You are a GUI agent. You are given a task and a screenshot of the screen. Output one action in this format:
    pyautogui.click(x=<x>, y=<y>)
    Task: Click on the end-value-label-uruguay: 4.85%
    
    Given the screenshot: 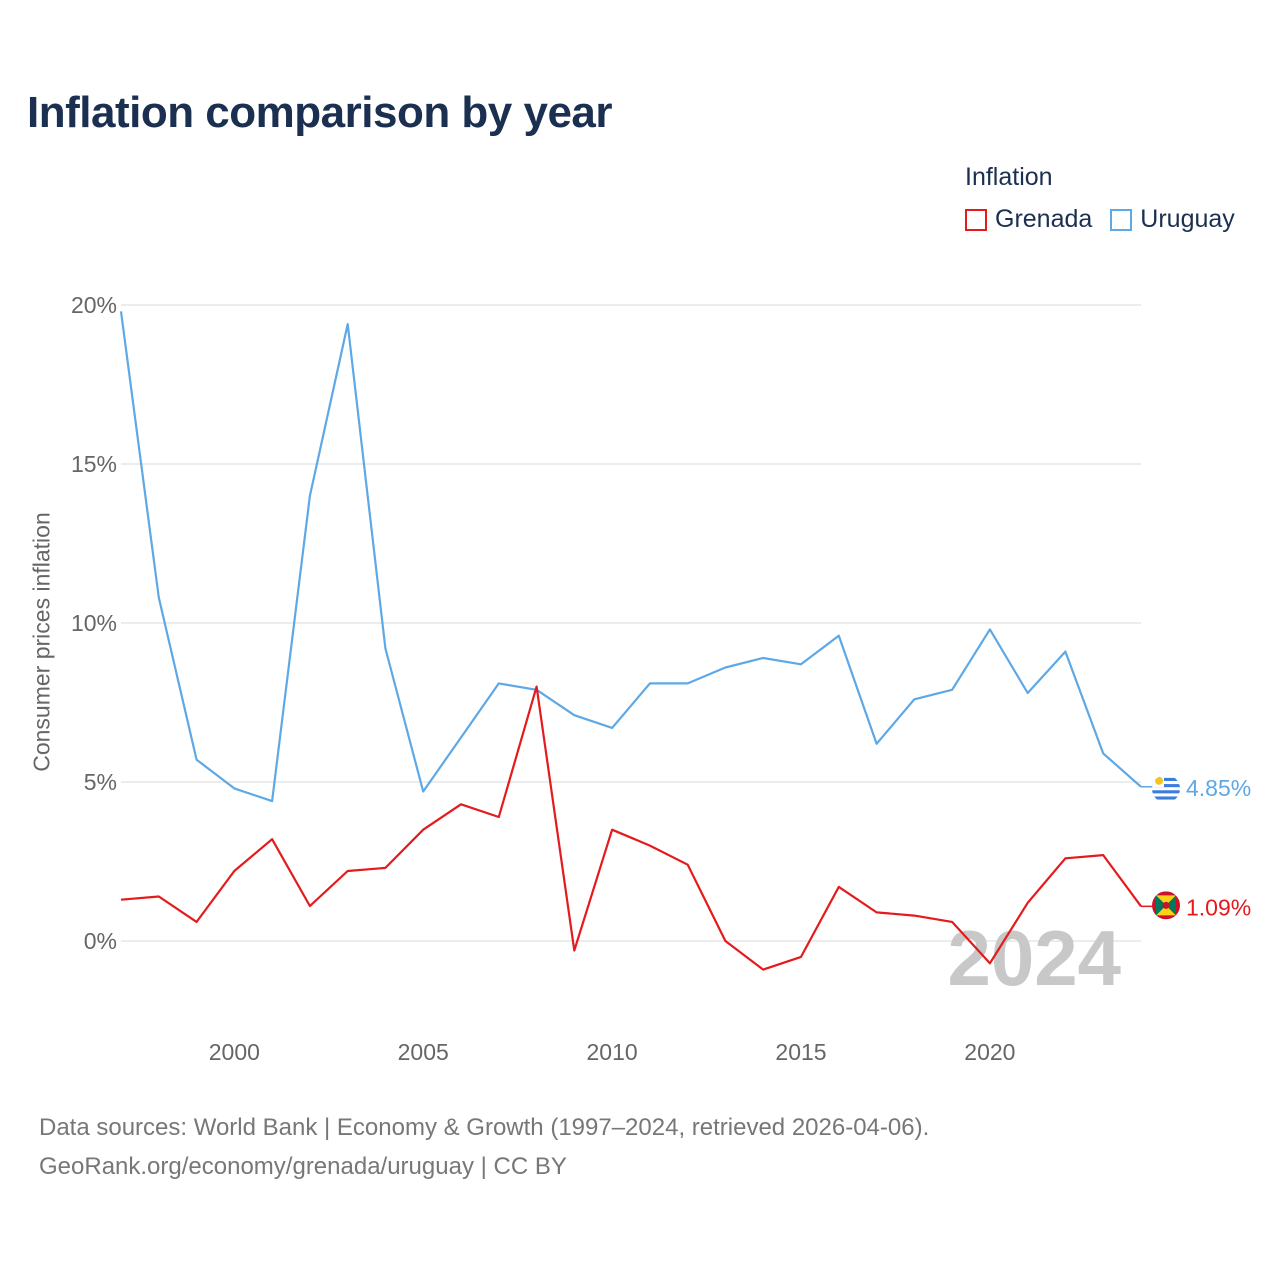 What is the action you would take?
    pyautogui.click(x=1218, y=788)
    